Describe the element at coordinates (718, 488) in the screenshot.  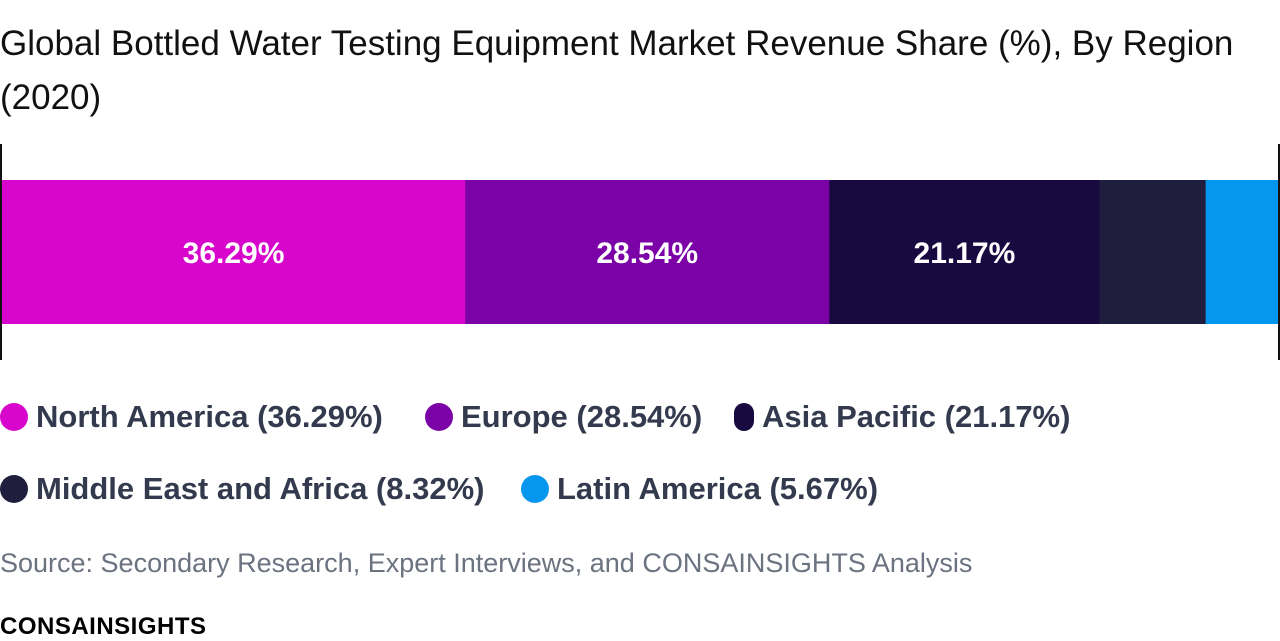
I see `legend-label-latin-america: Latin America (5.67%)` at that location.